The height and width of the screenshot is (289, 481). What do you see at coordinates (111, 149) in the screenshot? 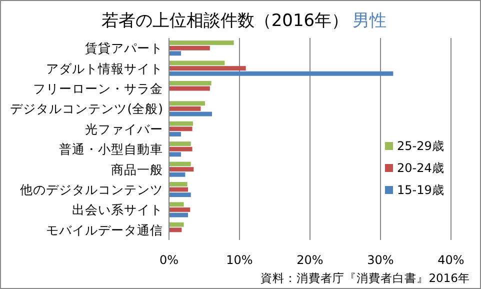
I see `y-tick-label: 普通・小型自動車` at bounding box center [111, 149].